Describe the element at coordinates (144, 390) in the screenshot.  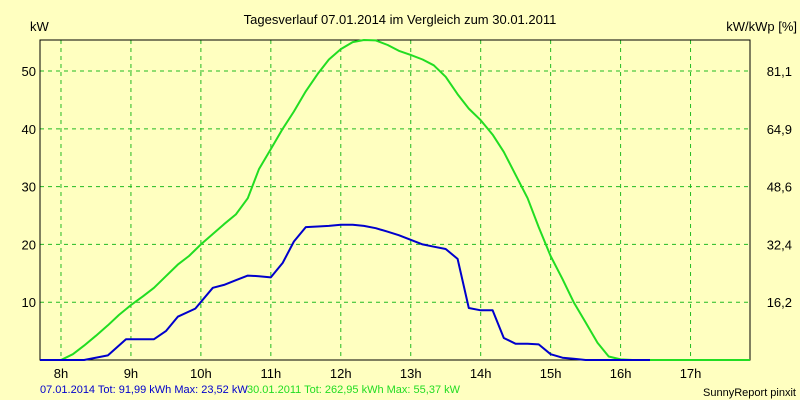
I see `legend-series-1: 07.01.2014 Tot: 91,99 kWh Max: 23,52 kW` at that location.